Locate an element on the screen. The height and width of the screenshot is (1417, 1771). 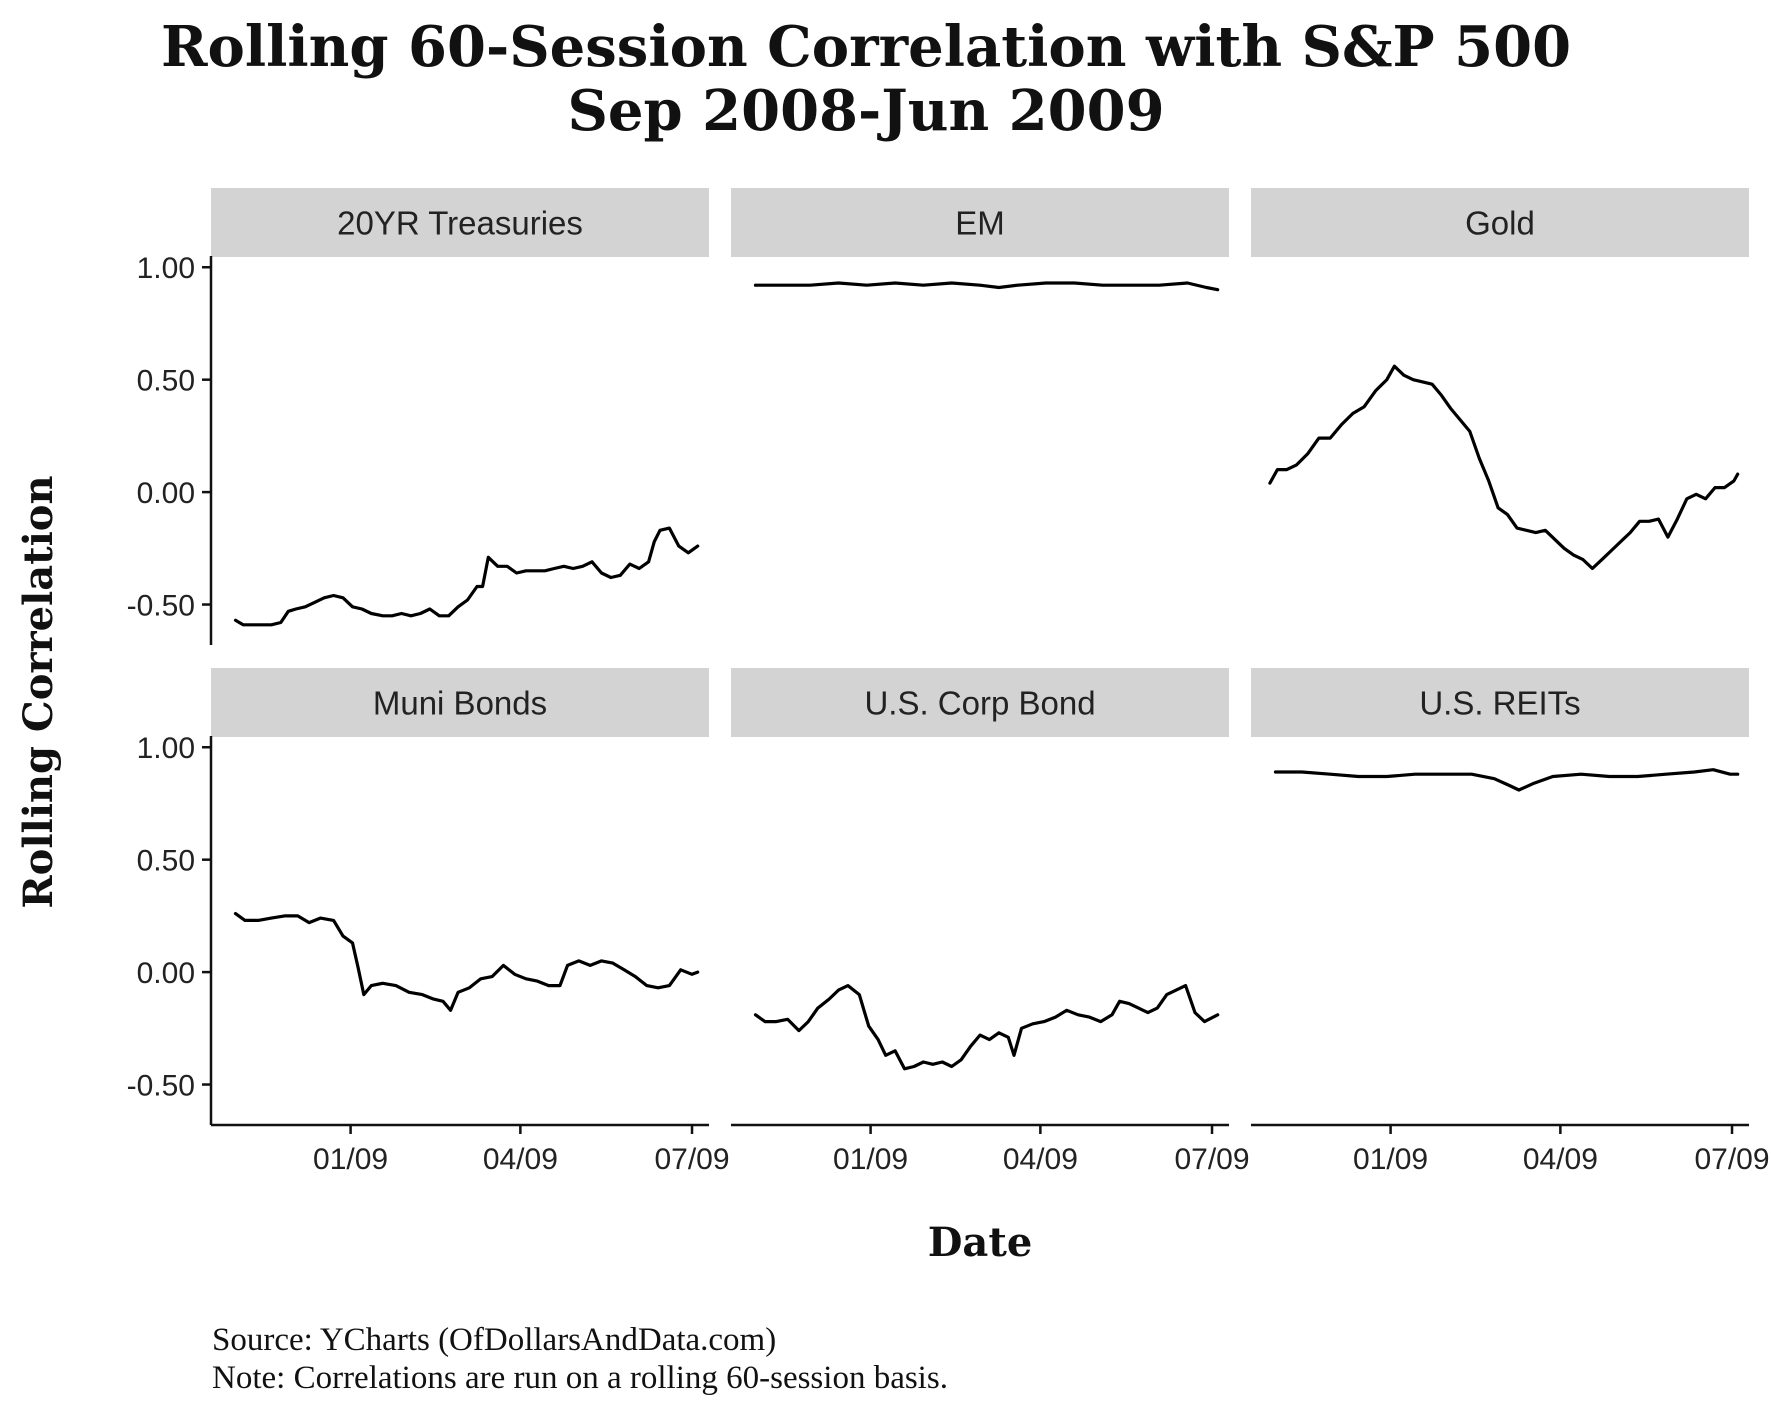
facet-strip-label: Gold is located at coordinates (1500, 223).